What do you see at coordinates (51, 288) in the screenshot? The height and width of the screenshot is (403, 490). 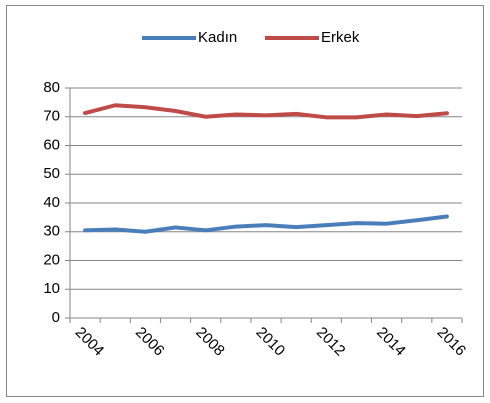 I see `y-tick-label: 10` at bounding box center [51, 288].